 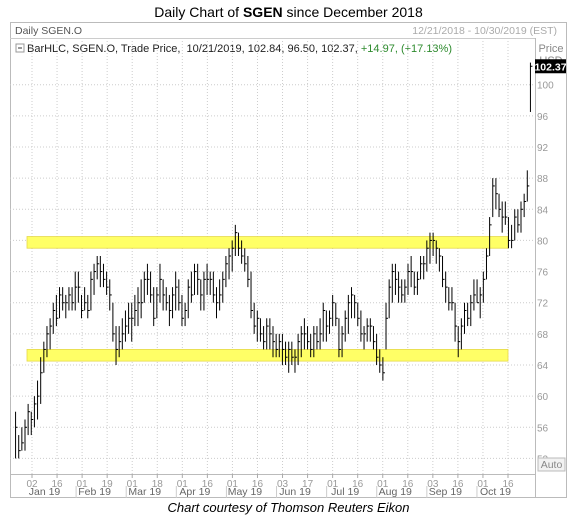 I want to click on x-day-tick-10: 03, so click(x=283, y=484).